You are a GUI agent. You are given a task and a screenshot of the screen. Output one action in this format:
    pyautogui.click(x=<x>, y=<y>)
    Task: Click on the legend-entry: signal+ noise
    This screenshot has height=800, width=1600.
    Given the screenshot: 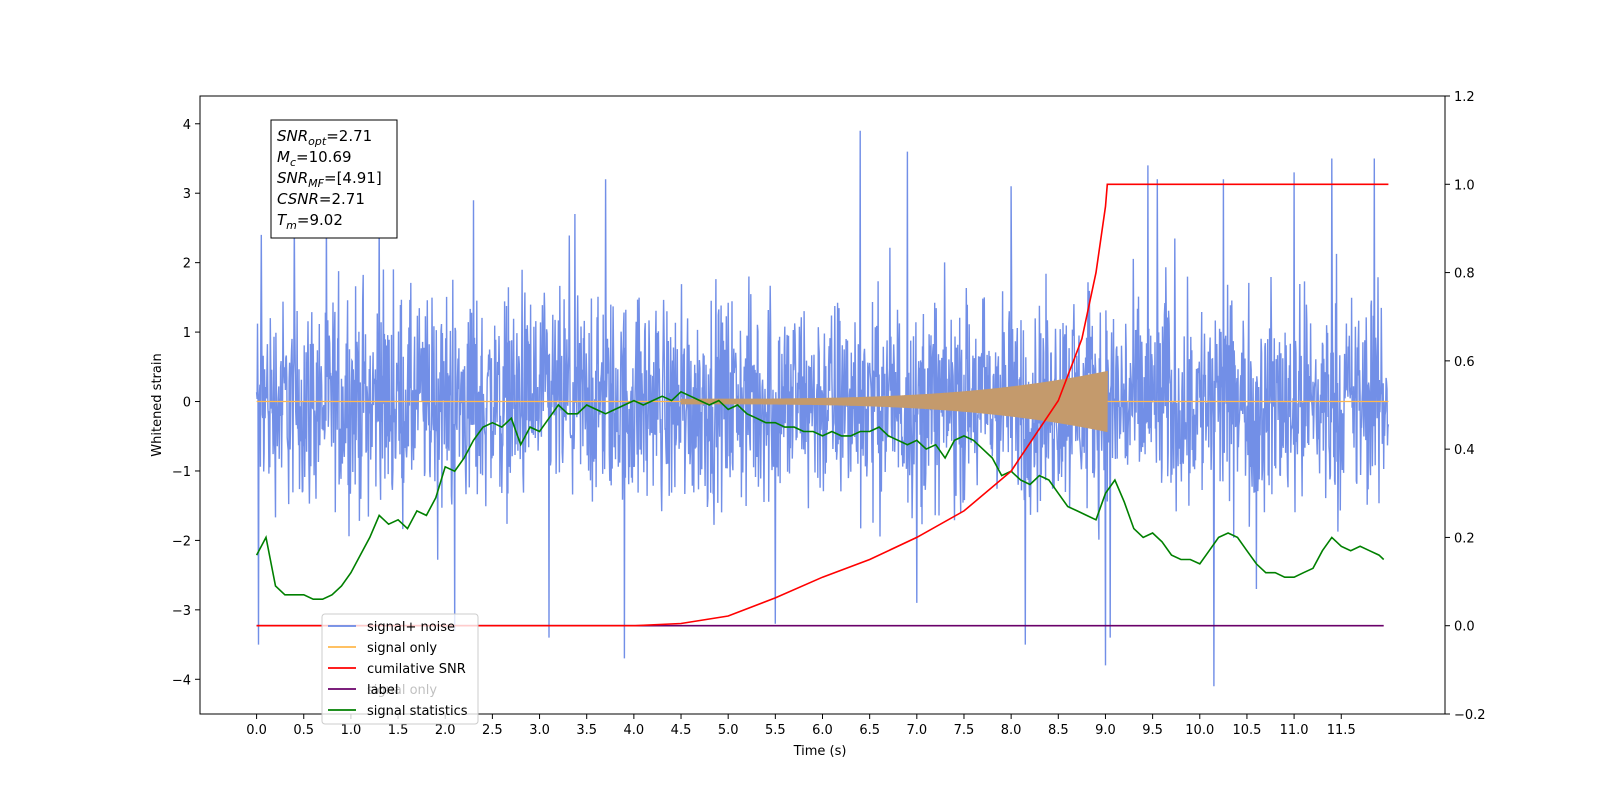 What is the action you would take?
    pyautogui.click(x=411, y=627)
    